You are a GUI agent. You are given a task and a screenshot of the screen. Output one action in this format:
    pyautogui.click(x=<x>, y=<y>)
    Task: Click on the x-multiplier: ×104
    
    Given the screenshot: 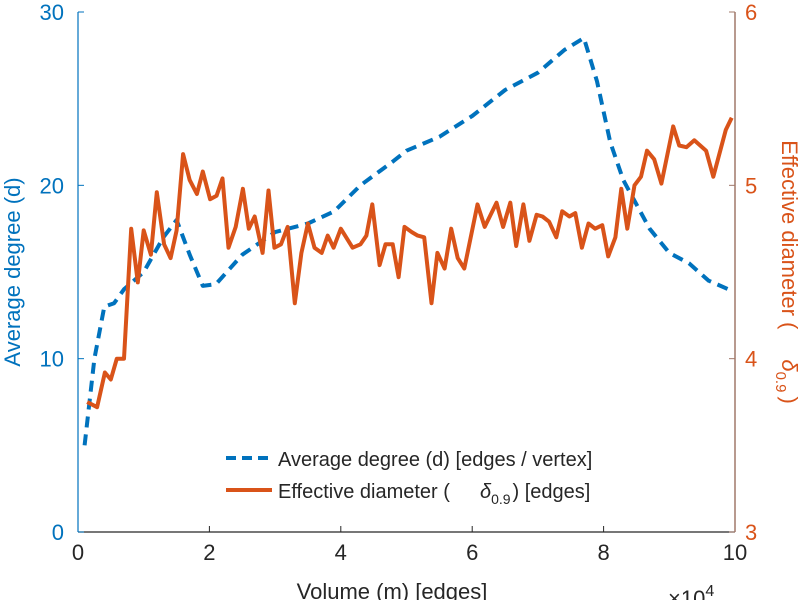 What is the action you would take?
    pyautogui.click(x=691, y=591)
    